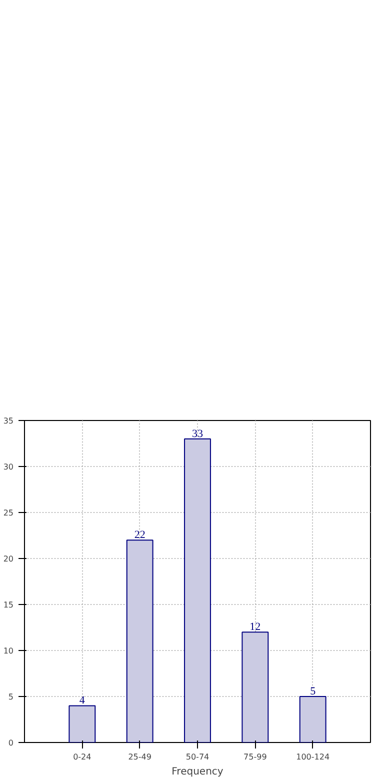 This screenshot has height=780, width=390. Describe the element at coordinates (8, 605) in the screenshot. I see `y-tick-label: 15` at that location.